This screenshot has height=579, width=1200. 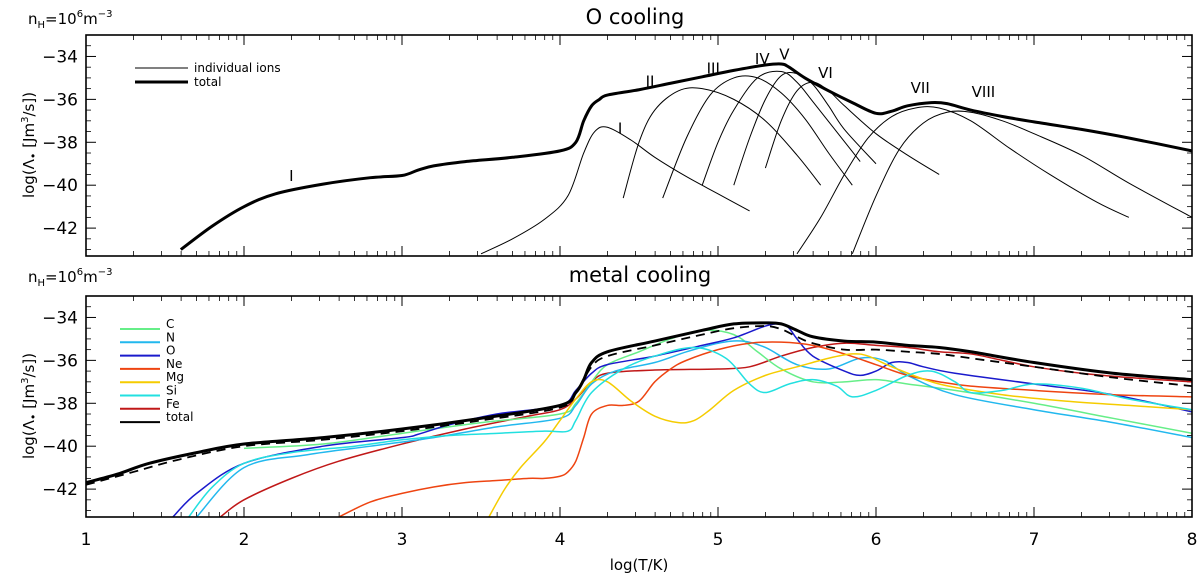 What do you see at coordinates (174, 364) in the screenshot?
I see `legend-label-ne: Ne` at bounding box center [174, 364].